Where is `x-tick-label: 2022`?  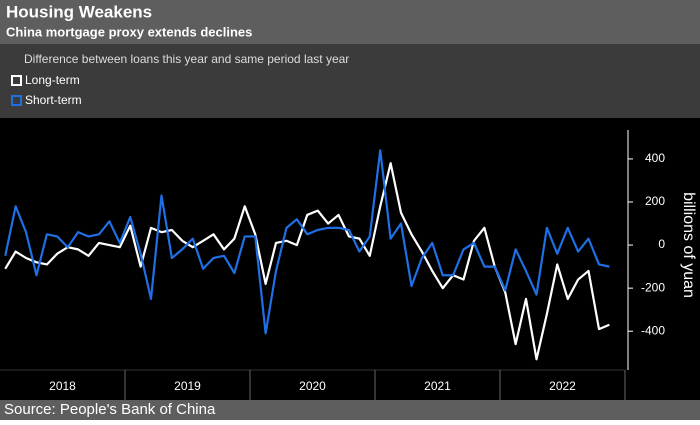 x-tick-label: 2022 is located at coordinates (562, 386).